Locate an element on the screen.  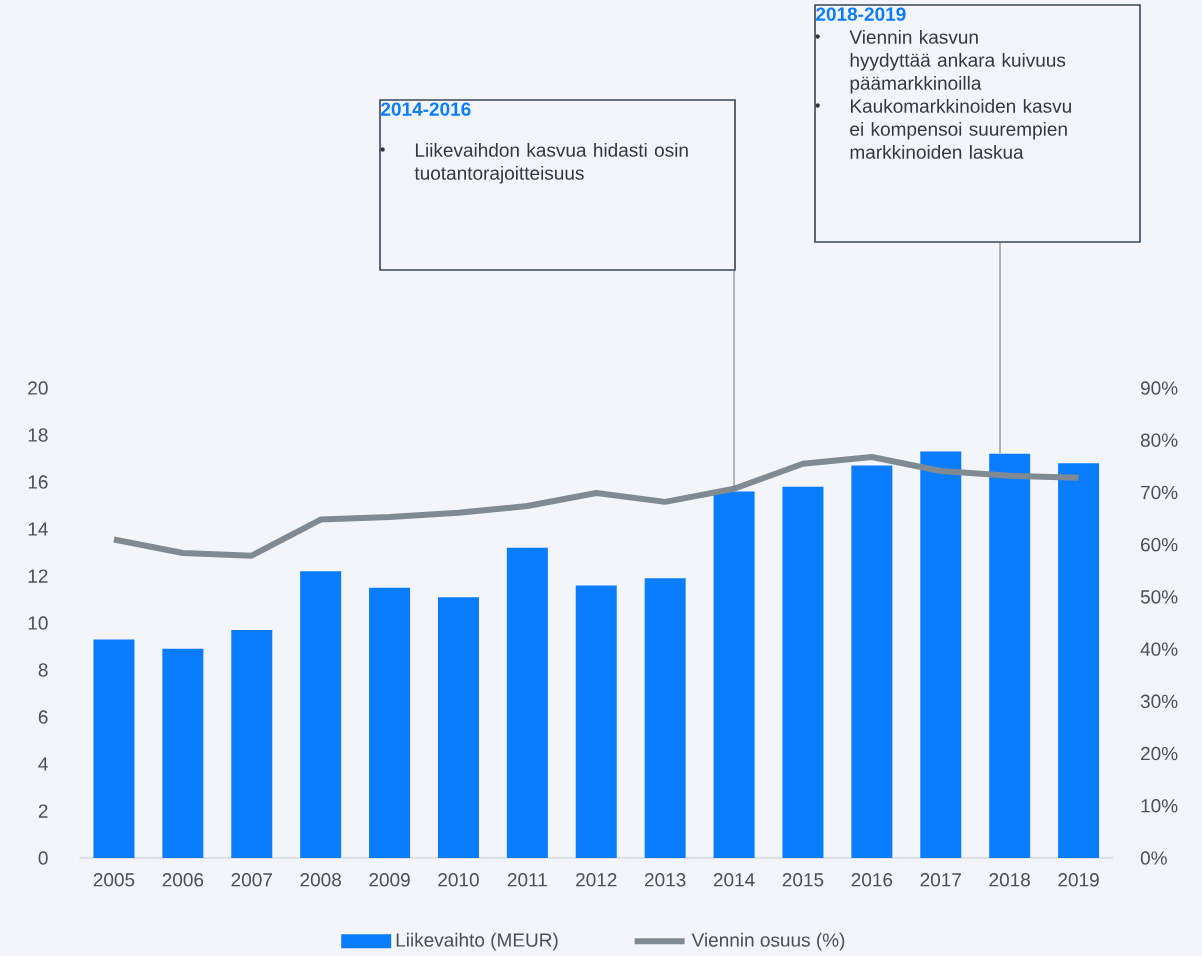
x-tick-label: 2010 is located at coordinates (458, 880).